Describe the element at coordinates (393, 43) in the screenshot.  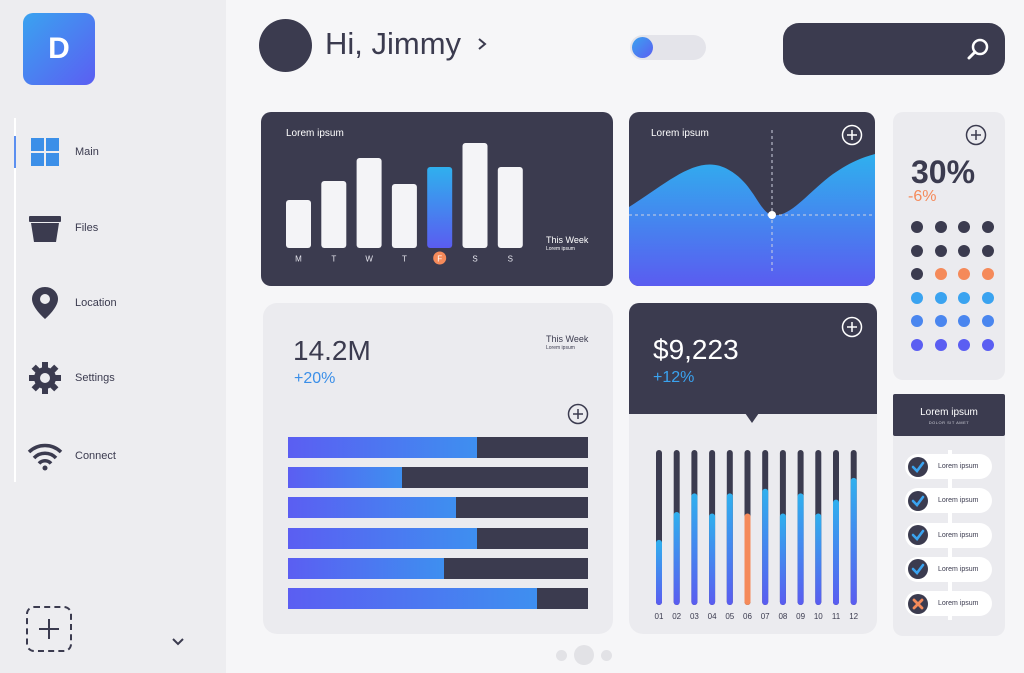
I see `greeting-text: Hi, Jimmy` at that location.